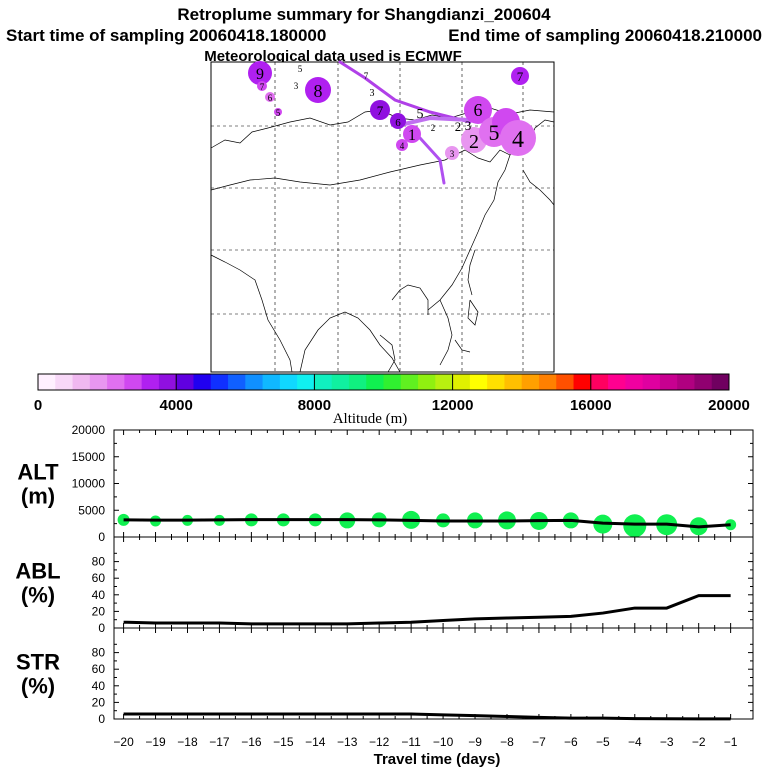 The height and width of the screenshot is (768, 768). I want to click on x-tick-label: −20, so click(123, 742).